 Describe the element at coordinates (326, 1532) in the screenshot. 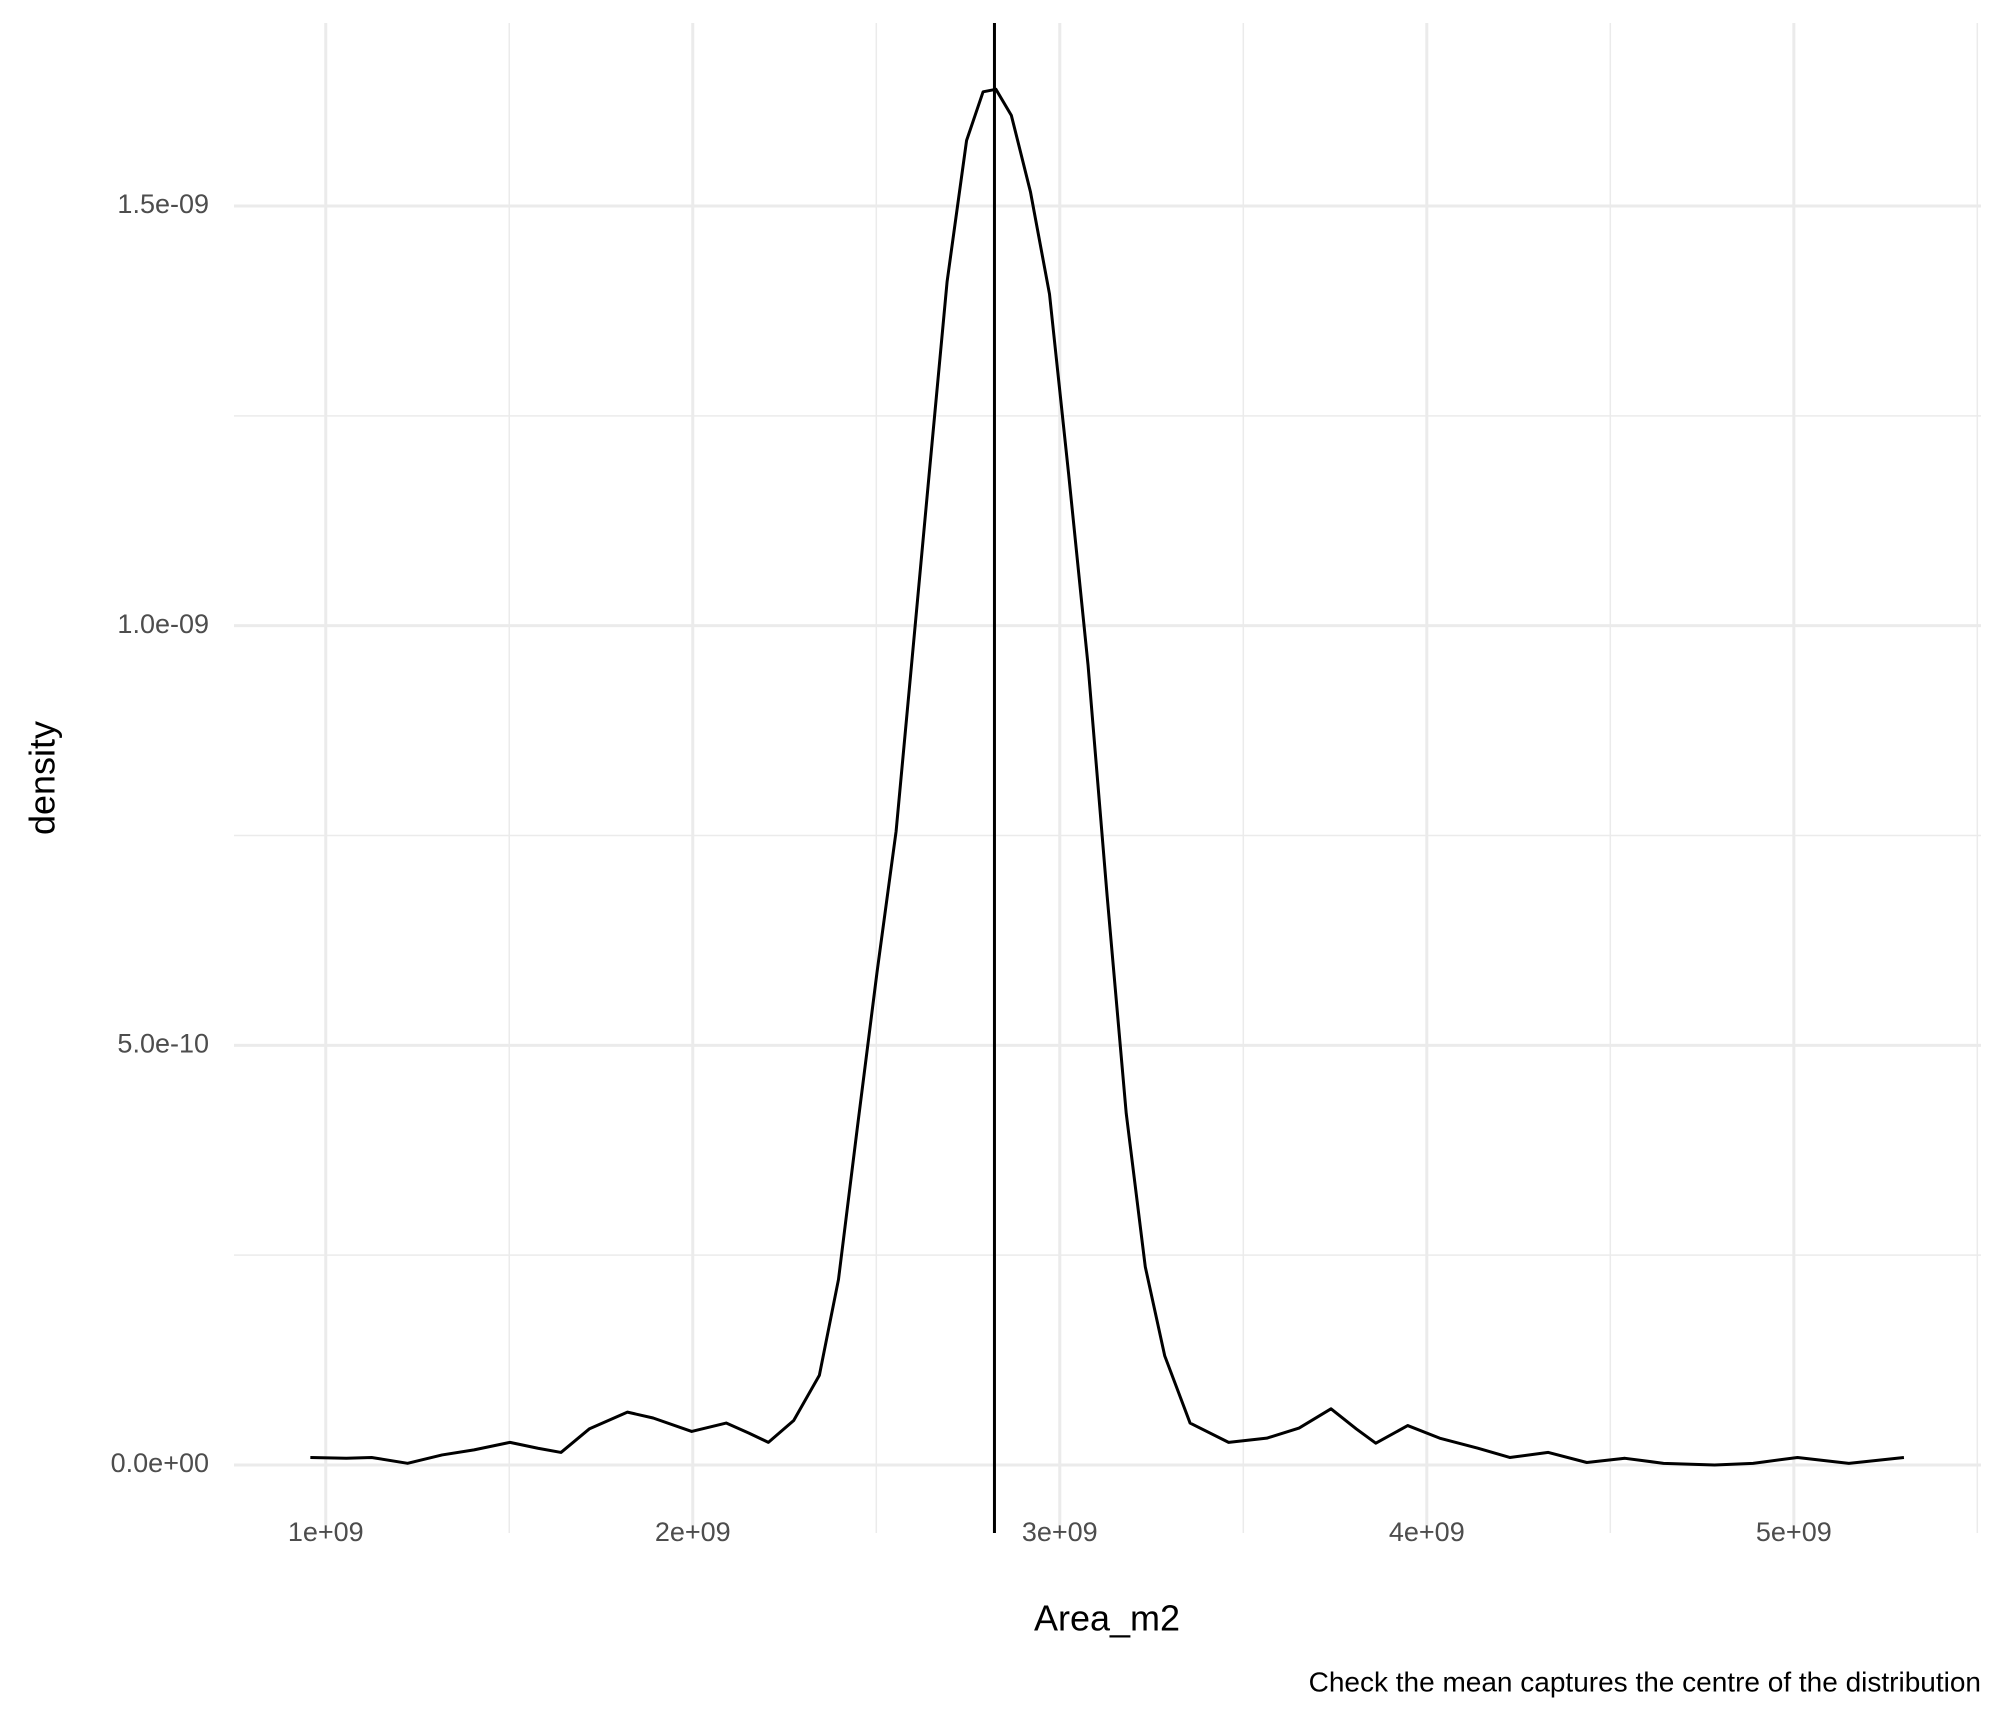

I see `x-tick-label: 1e+09` at that location.